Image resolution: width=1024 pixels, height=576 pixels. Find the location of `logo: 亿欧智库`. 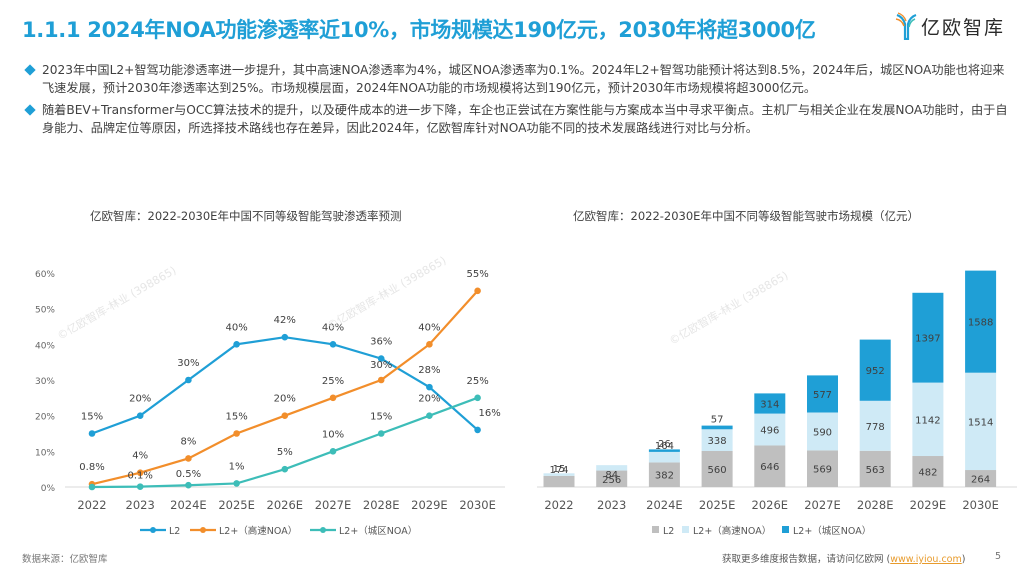

logo: 亿欧智库 is located at coordinates (950, 26).